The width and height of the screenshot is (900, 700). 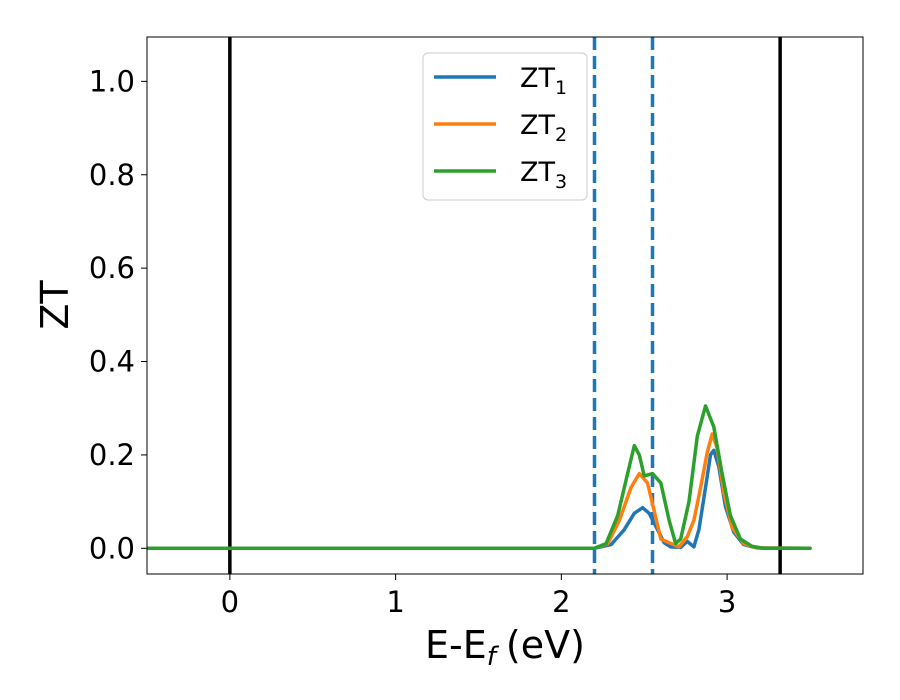 I want to click on x-axis-label-main: E-E, so click(x=456, y=645).